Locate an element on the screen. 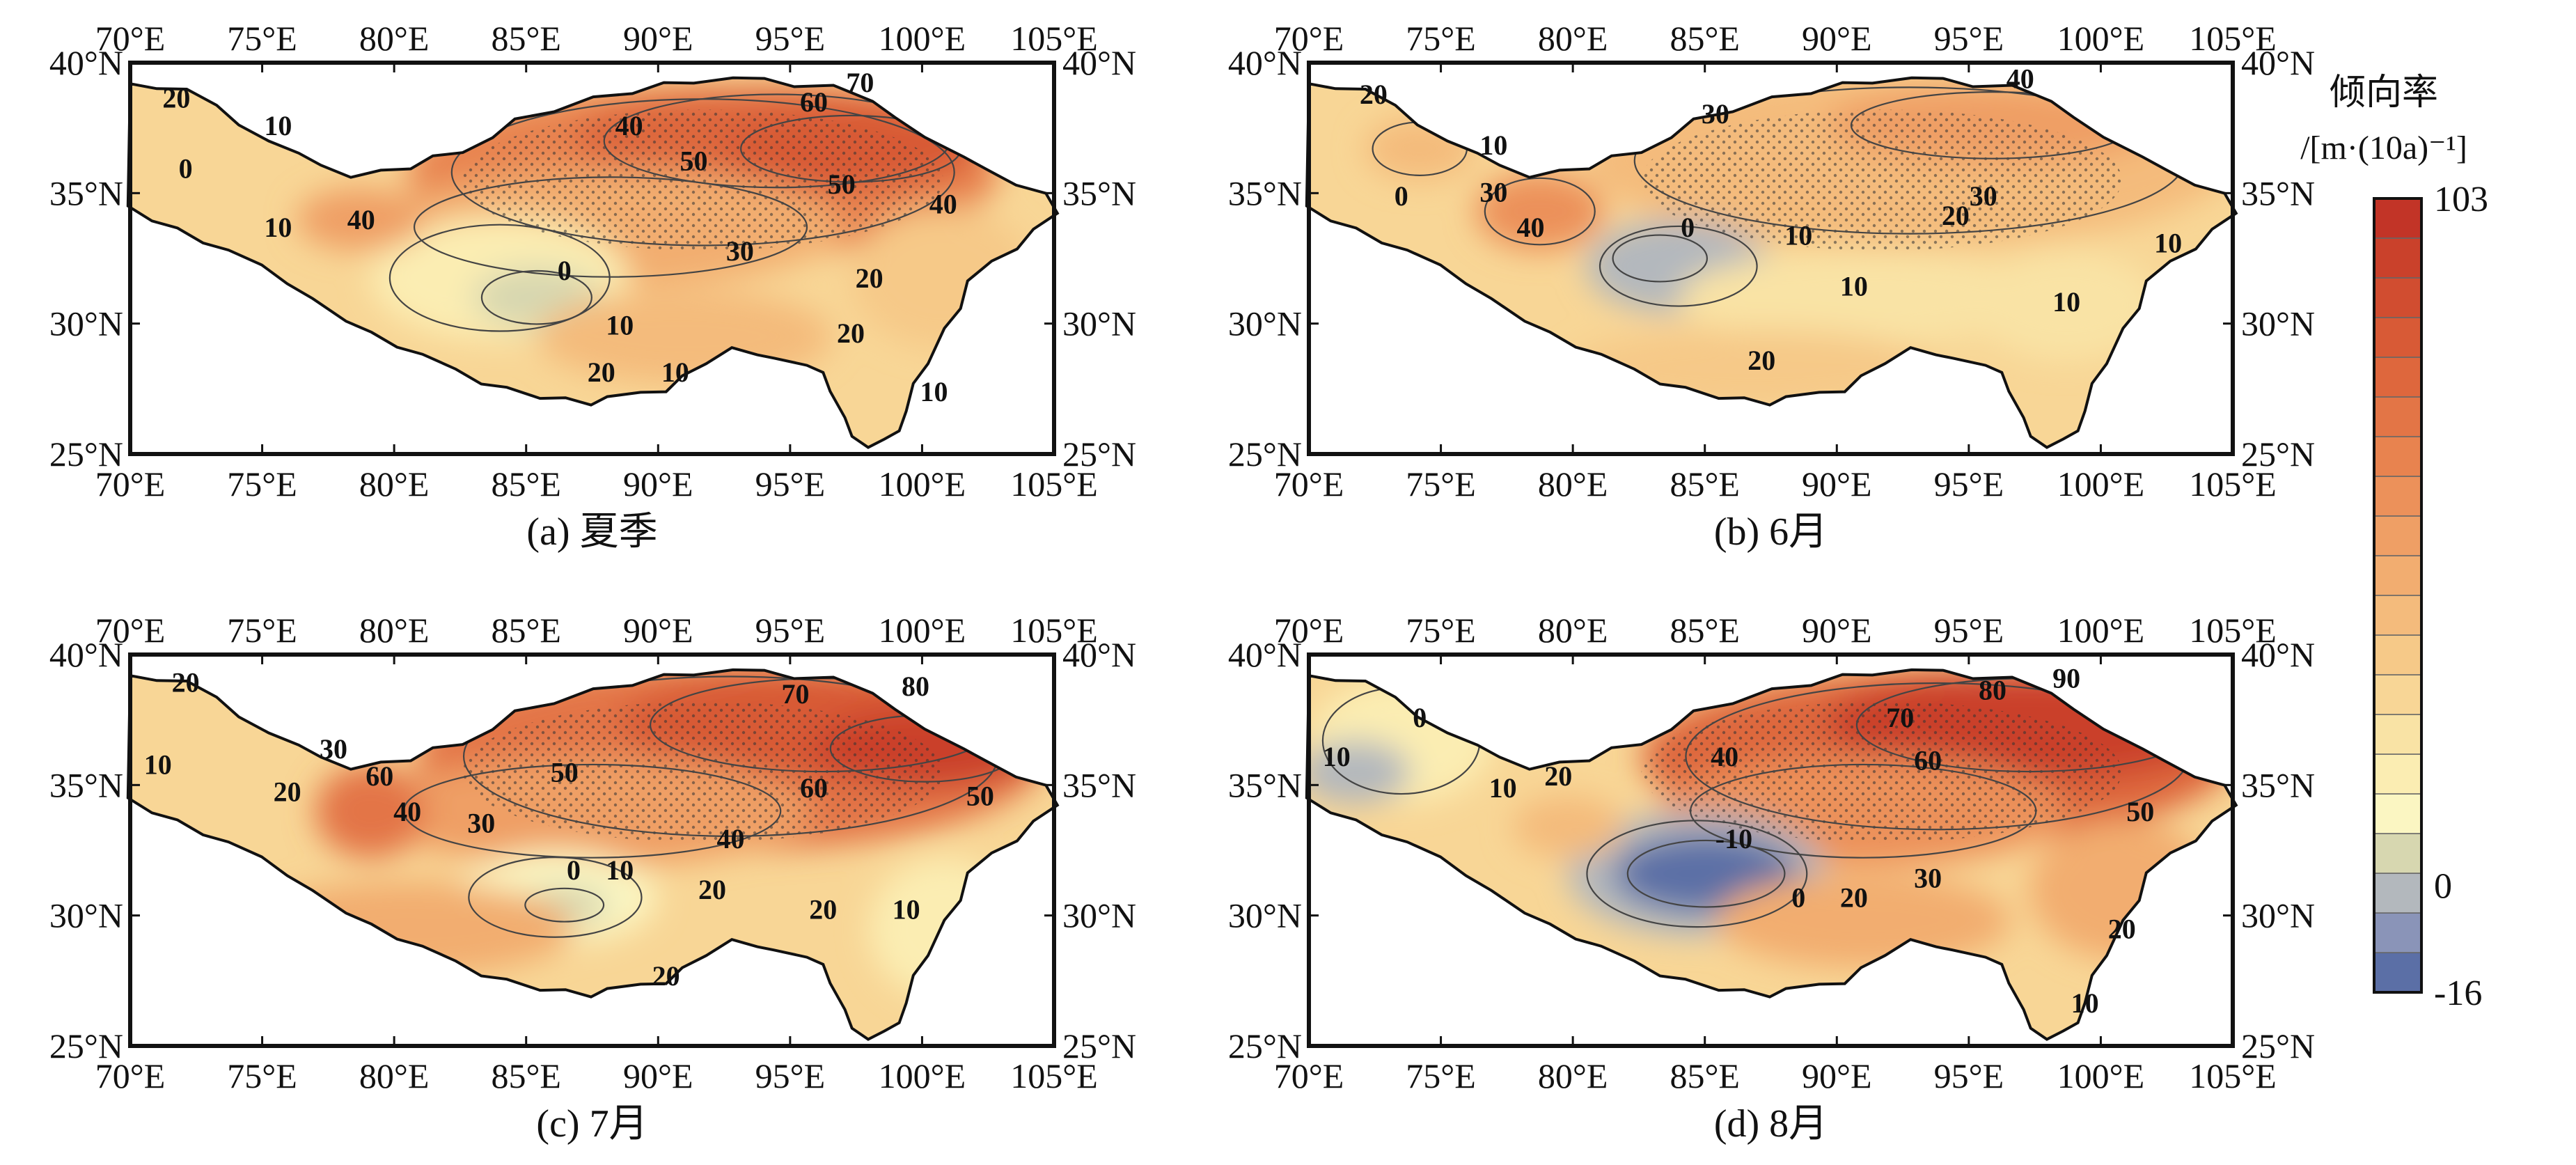 The width and height of the screenshot is (2576, 1165). lon-tick-label-top: 95°E is located at coordinates (1969, 38).